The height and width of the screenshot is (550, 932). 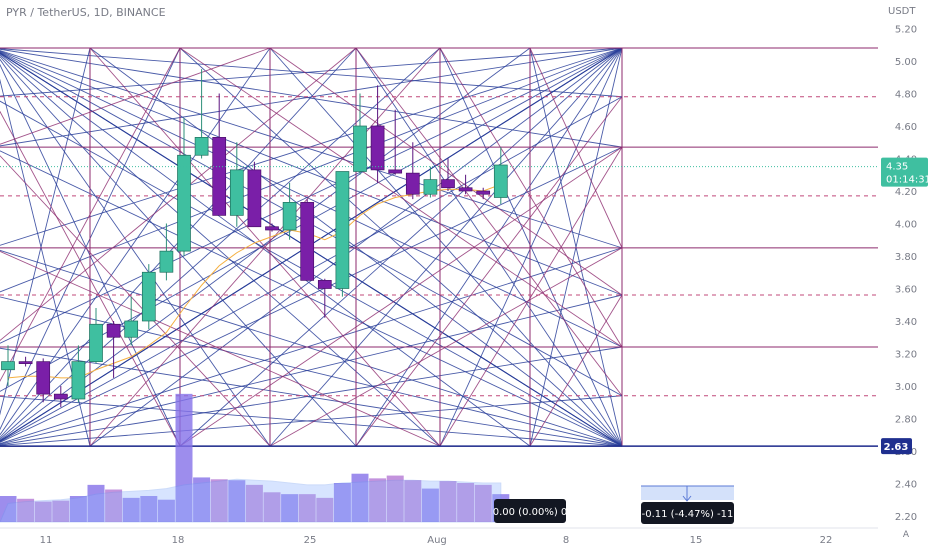 What do you see at coordinates (902, 11) in the screenshot?
I see `price-axis-unit: USDT` at bounding box center [902, 11].